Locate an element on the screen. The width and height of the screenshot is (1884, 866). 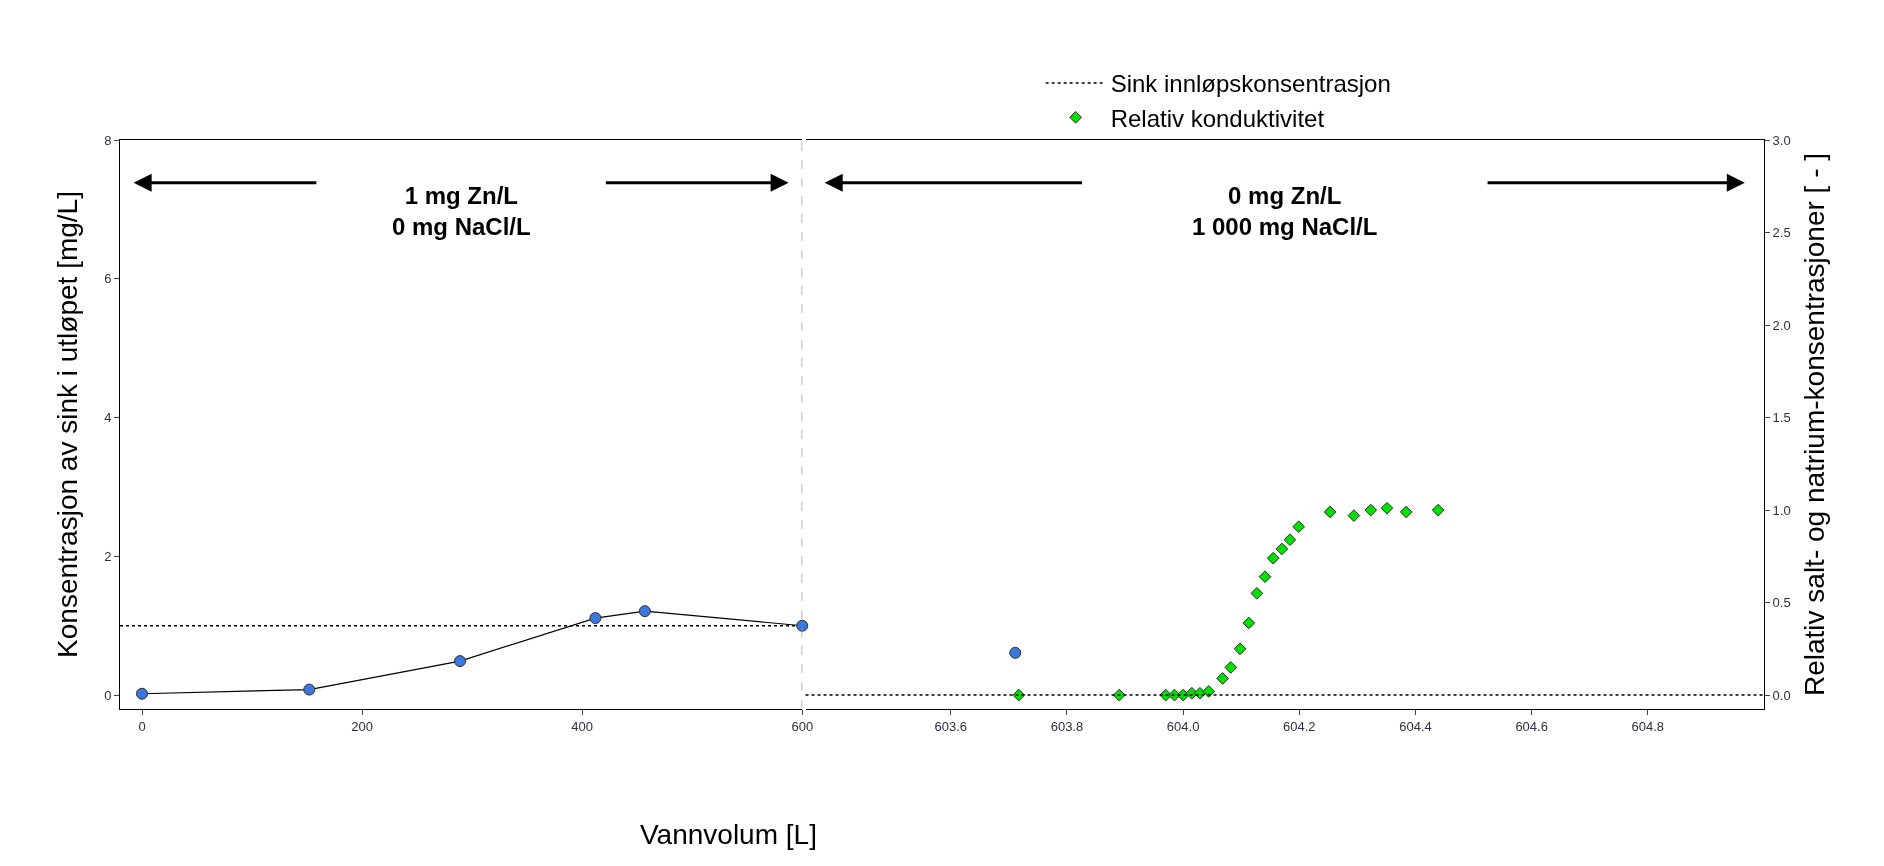
x-tick-label: 604.4 is located at coordinates (1415, 726).